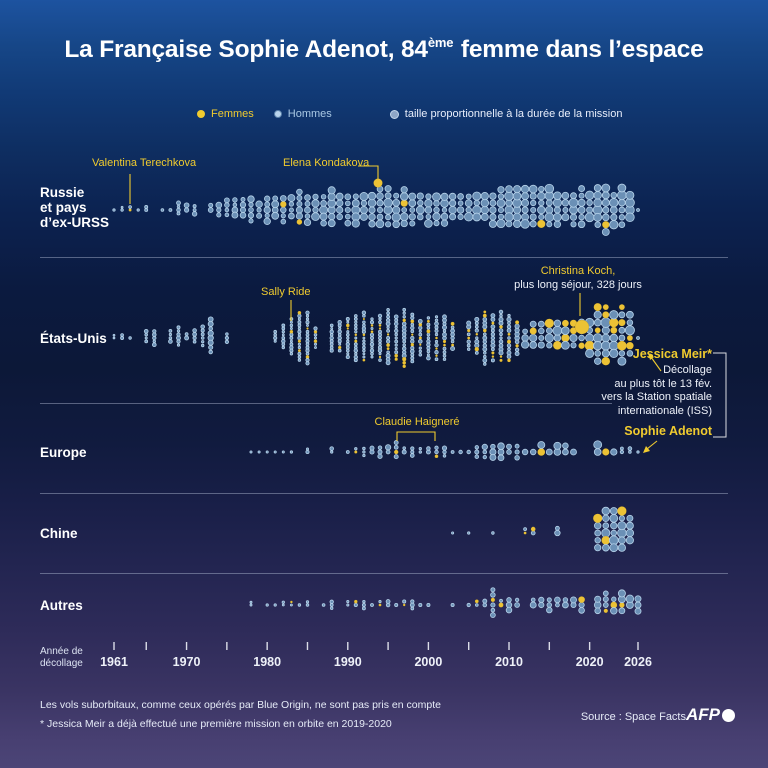 This screenshot has width=768, height=768. What do you see at coordinates (633, 717) in the screenshot?
I see `source-credit: Source : Space Facts` at bounding box center [633, 717].